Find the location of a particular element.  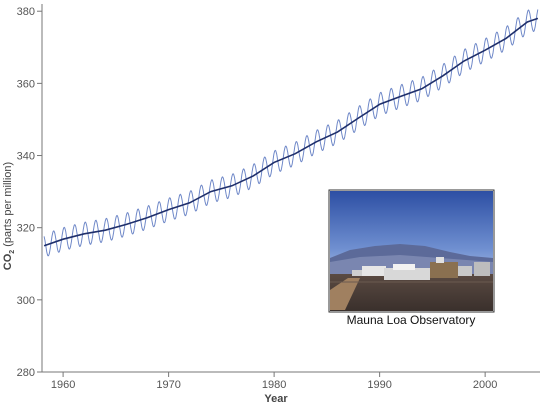

y-tick-label-380: 380 is located at coordinates (26, 12).